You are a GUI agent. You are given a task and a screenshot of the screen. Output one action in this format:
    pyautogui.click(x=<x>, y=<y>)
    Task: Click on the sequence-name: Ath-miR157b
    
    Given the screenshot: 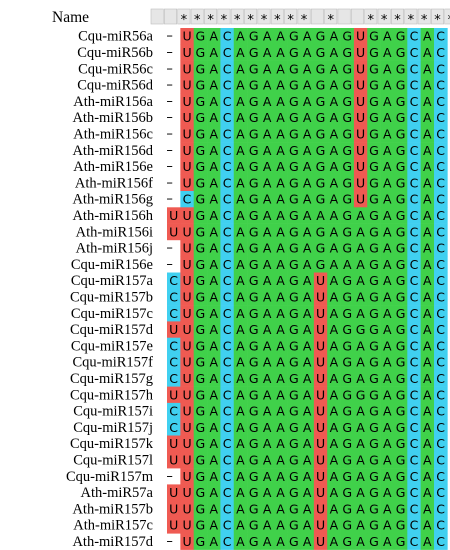 What is the action you would take?
    pyautogui.click(x=112, y=509)
    